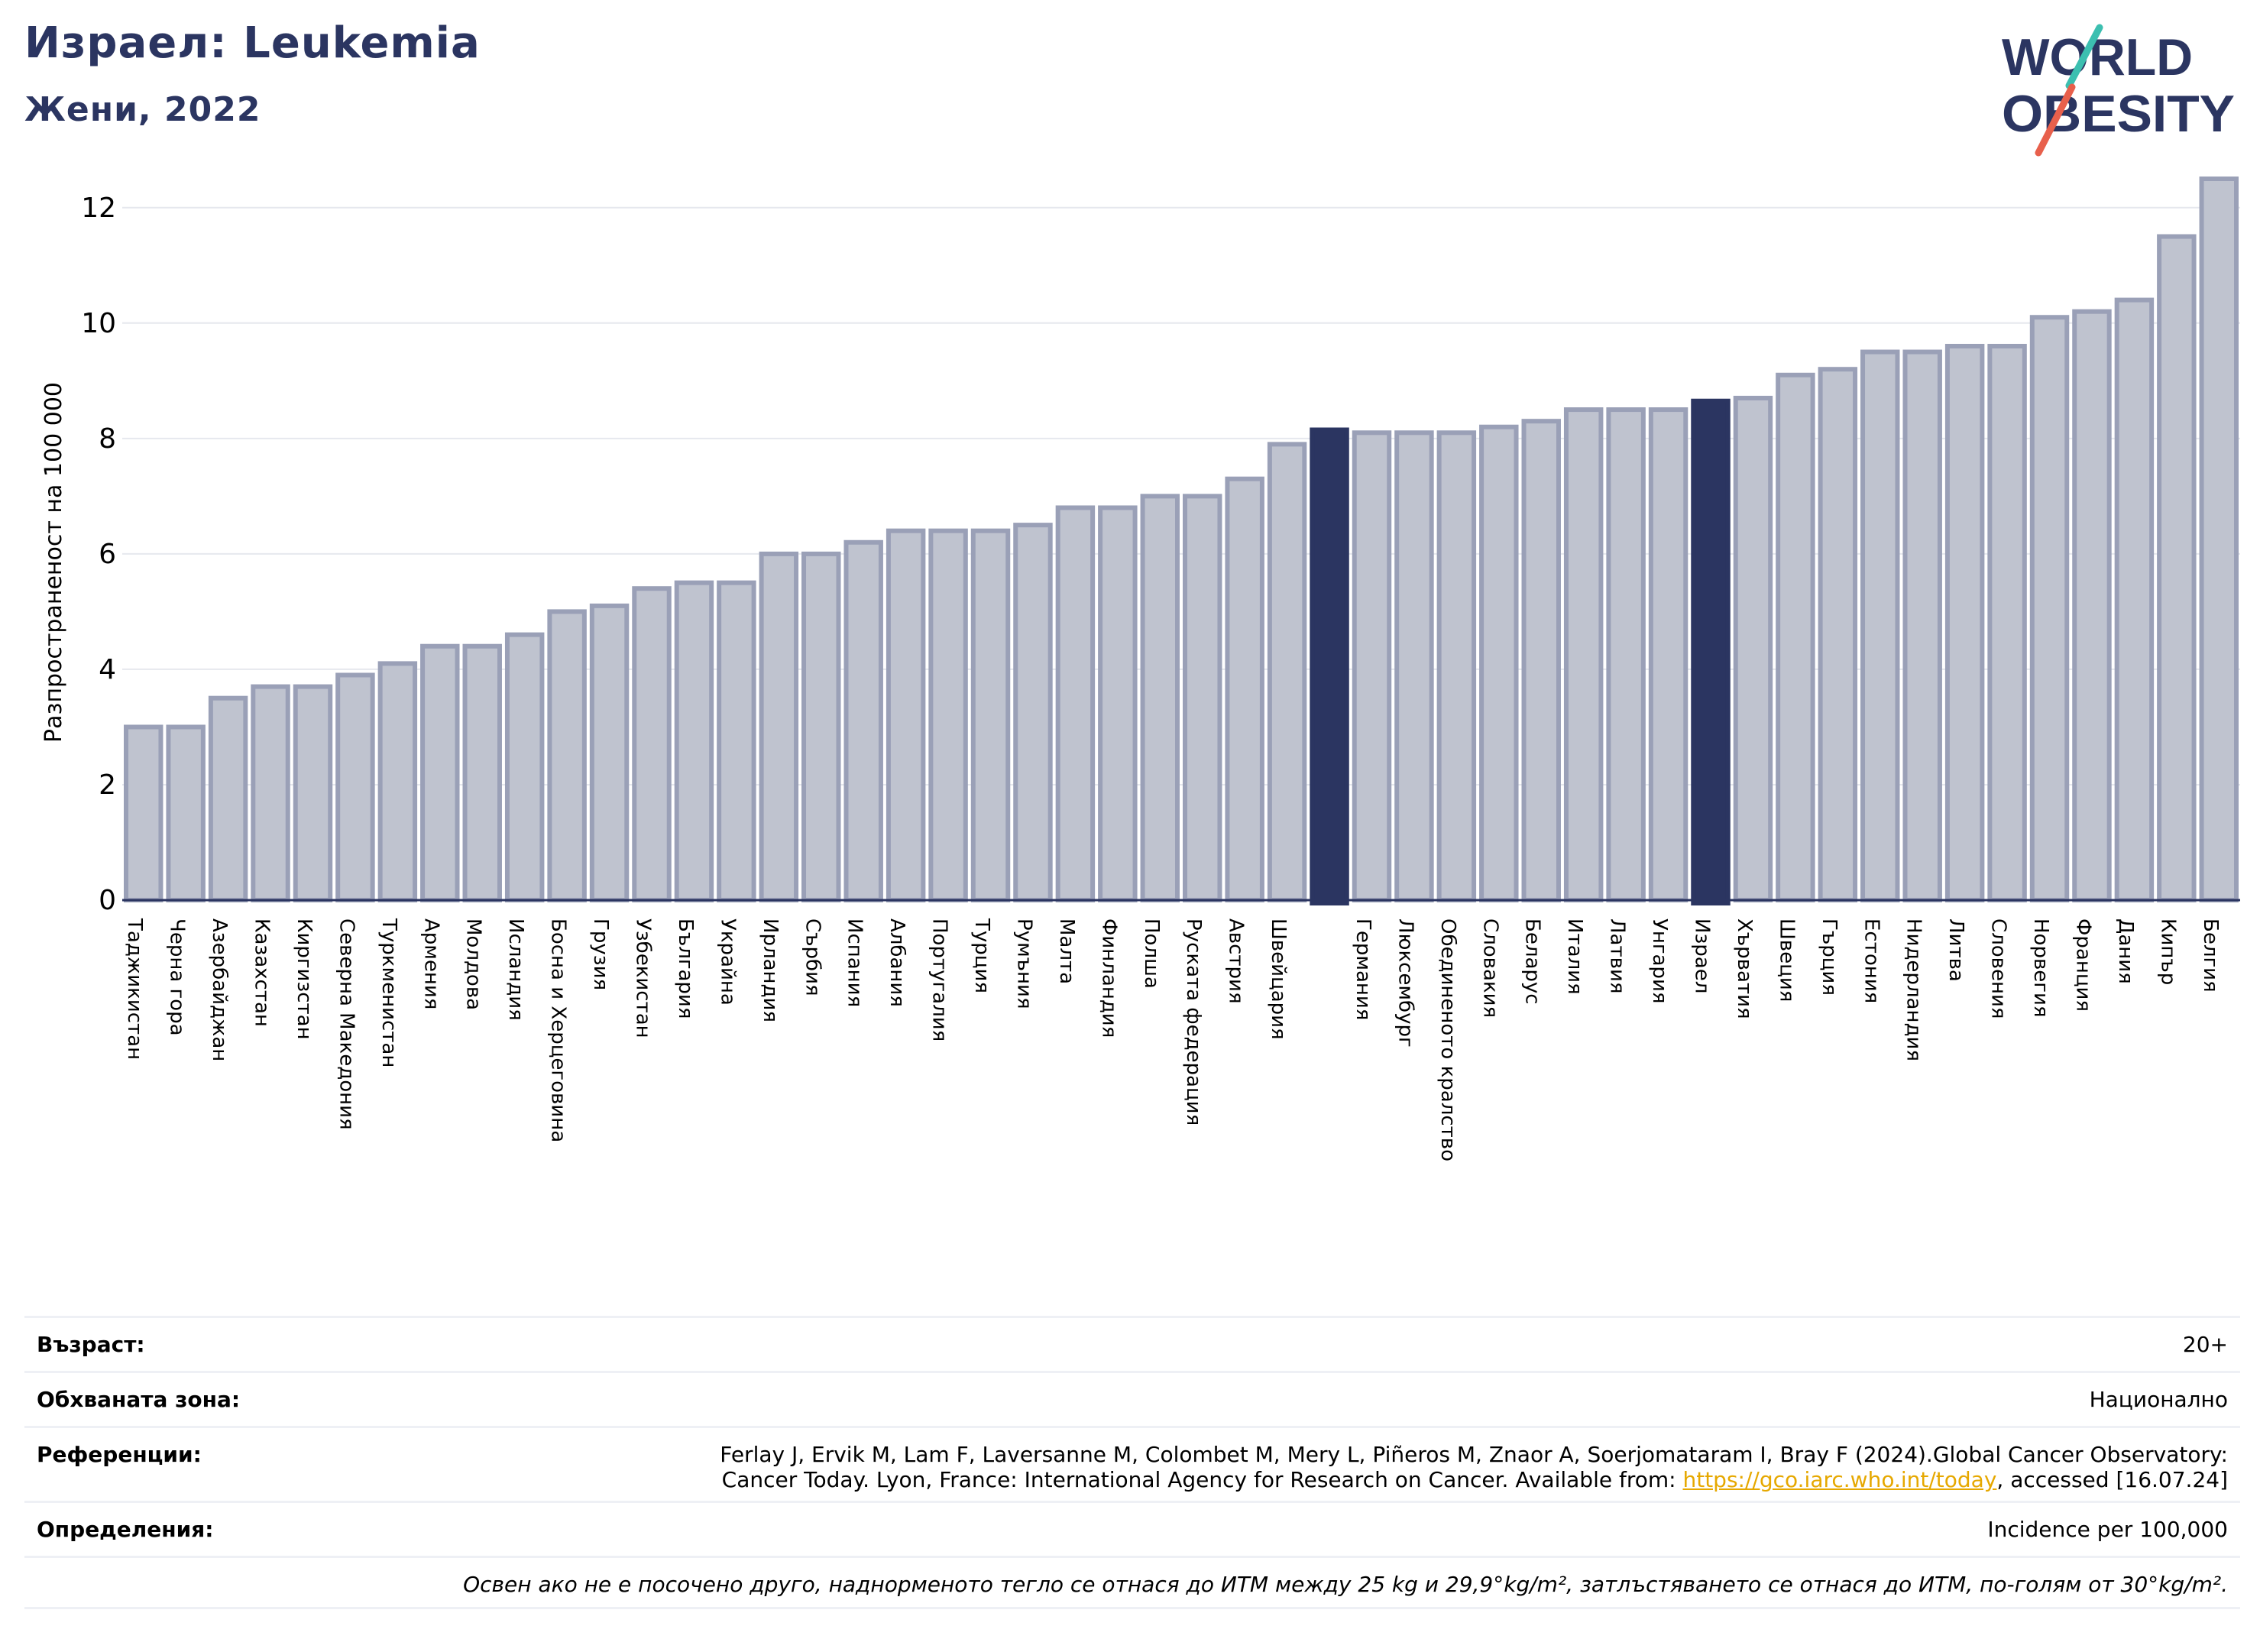 The image size is (2260, 1652). Describe the element at coordinates (1236, 961) in the screenshot. I see `x-tick-label: Австрия` at that location.